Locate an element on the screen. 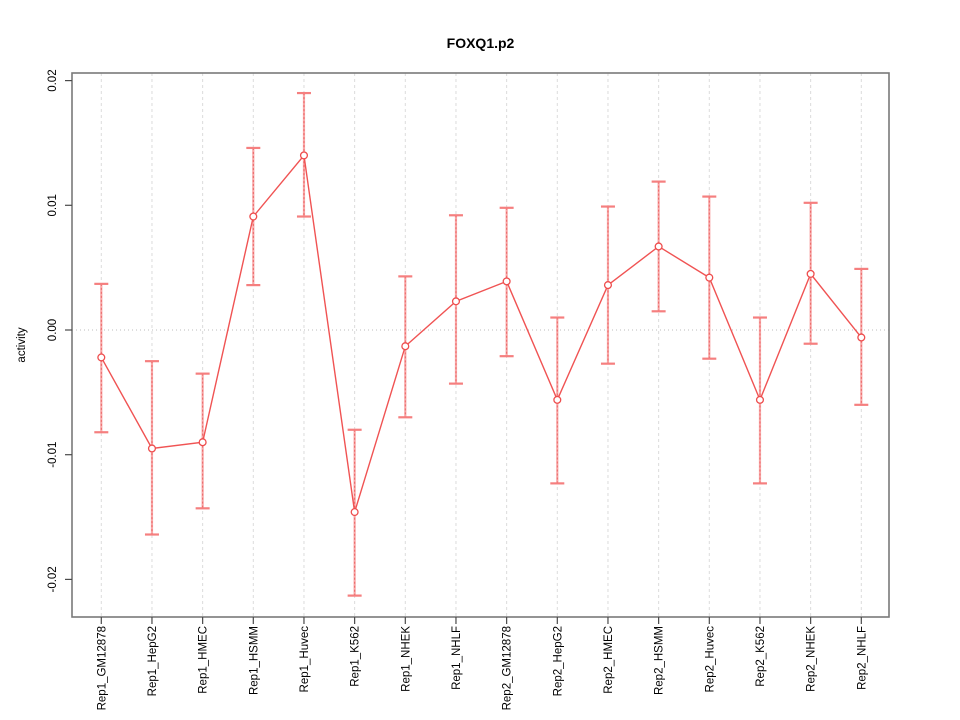 The height and width of the screenshot is (720, 960). y-tick-label: -0.01 is located at coordinates (53, 455).